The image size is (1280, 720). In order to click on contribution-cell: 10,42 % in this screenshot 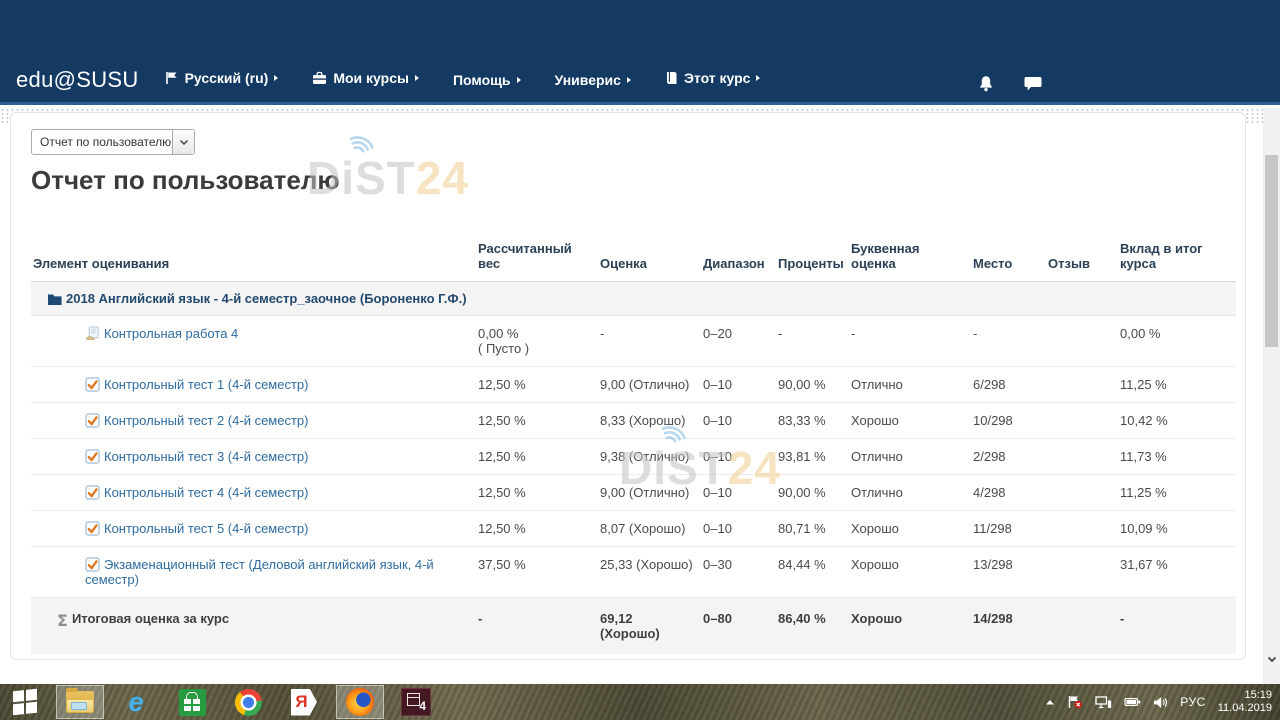, I will do `click(1177, 420)`.